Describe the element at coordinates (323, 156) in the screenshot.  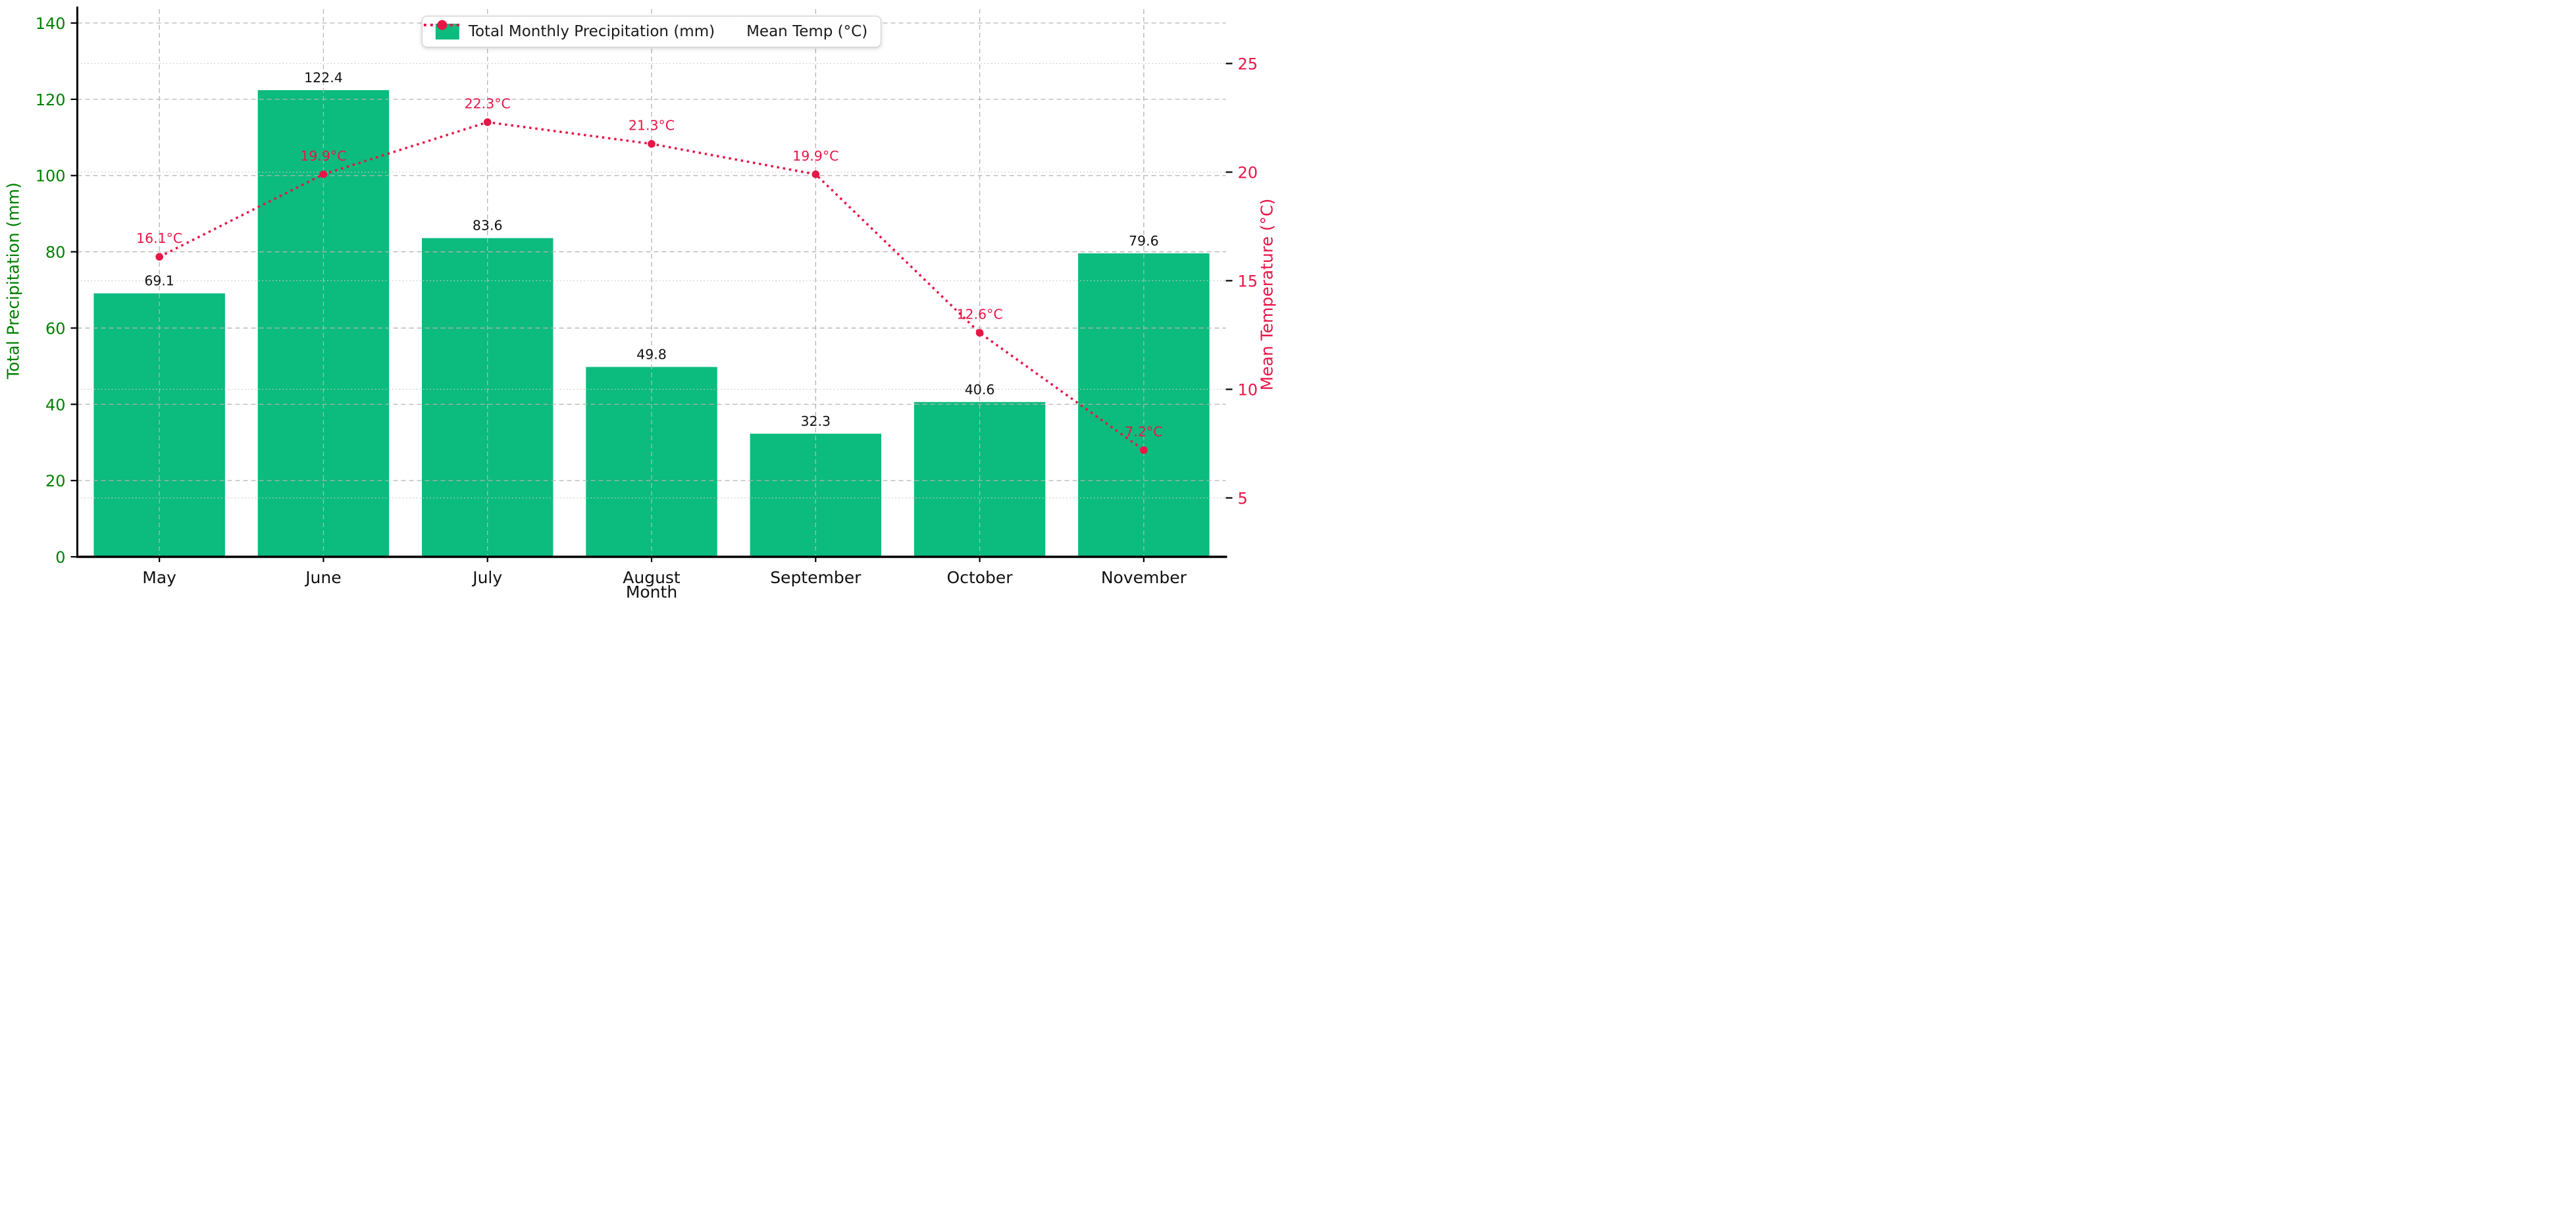
I see `temp-value-label-june: 19.9°C` at that location.